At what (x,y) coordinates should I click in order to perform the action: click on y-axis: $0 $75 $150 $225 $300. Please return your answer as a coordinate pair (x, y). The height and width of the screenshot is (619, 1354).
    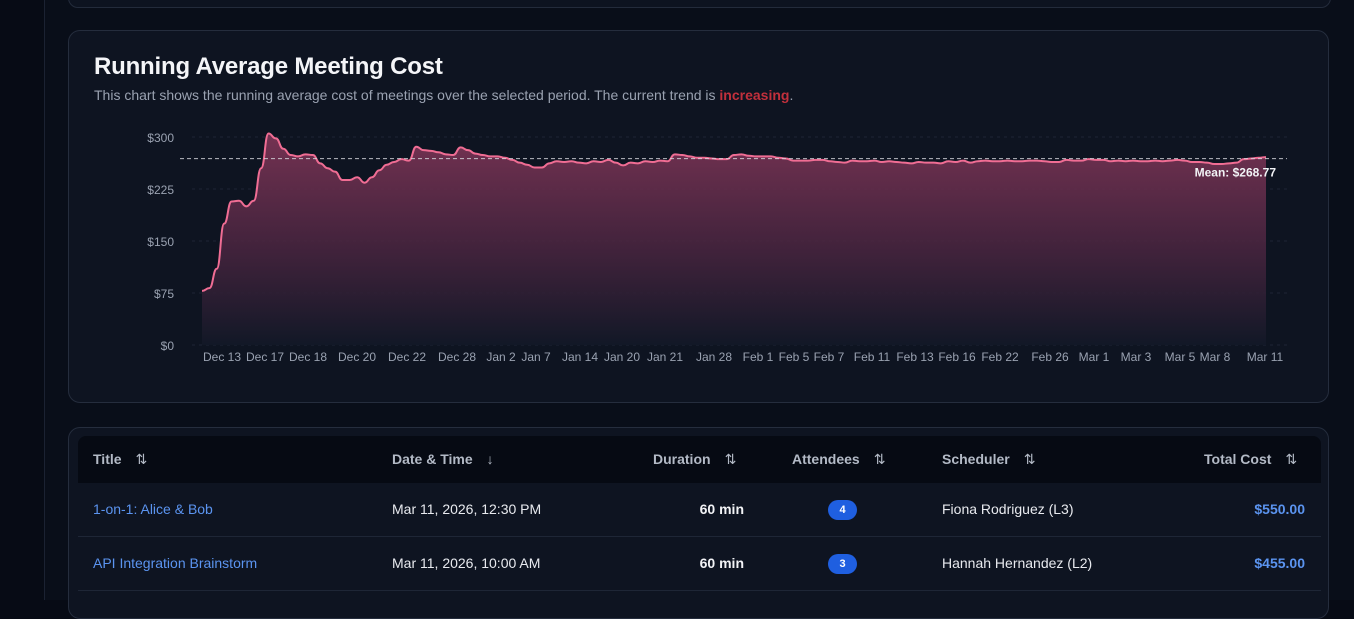
    Looking at the image, I should click on (160, 242).